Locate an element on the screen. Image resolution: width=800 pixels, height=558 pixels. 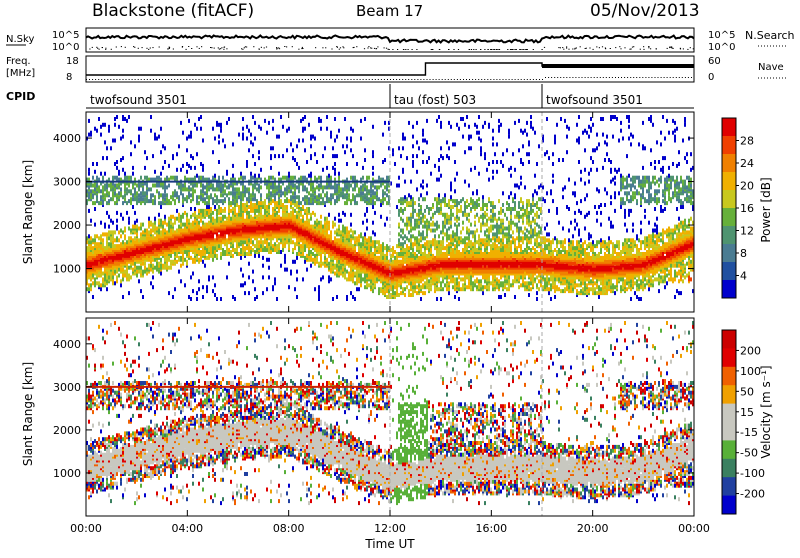
nave-tick-low: 0 is located at coordinates (711, 77).